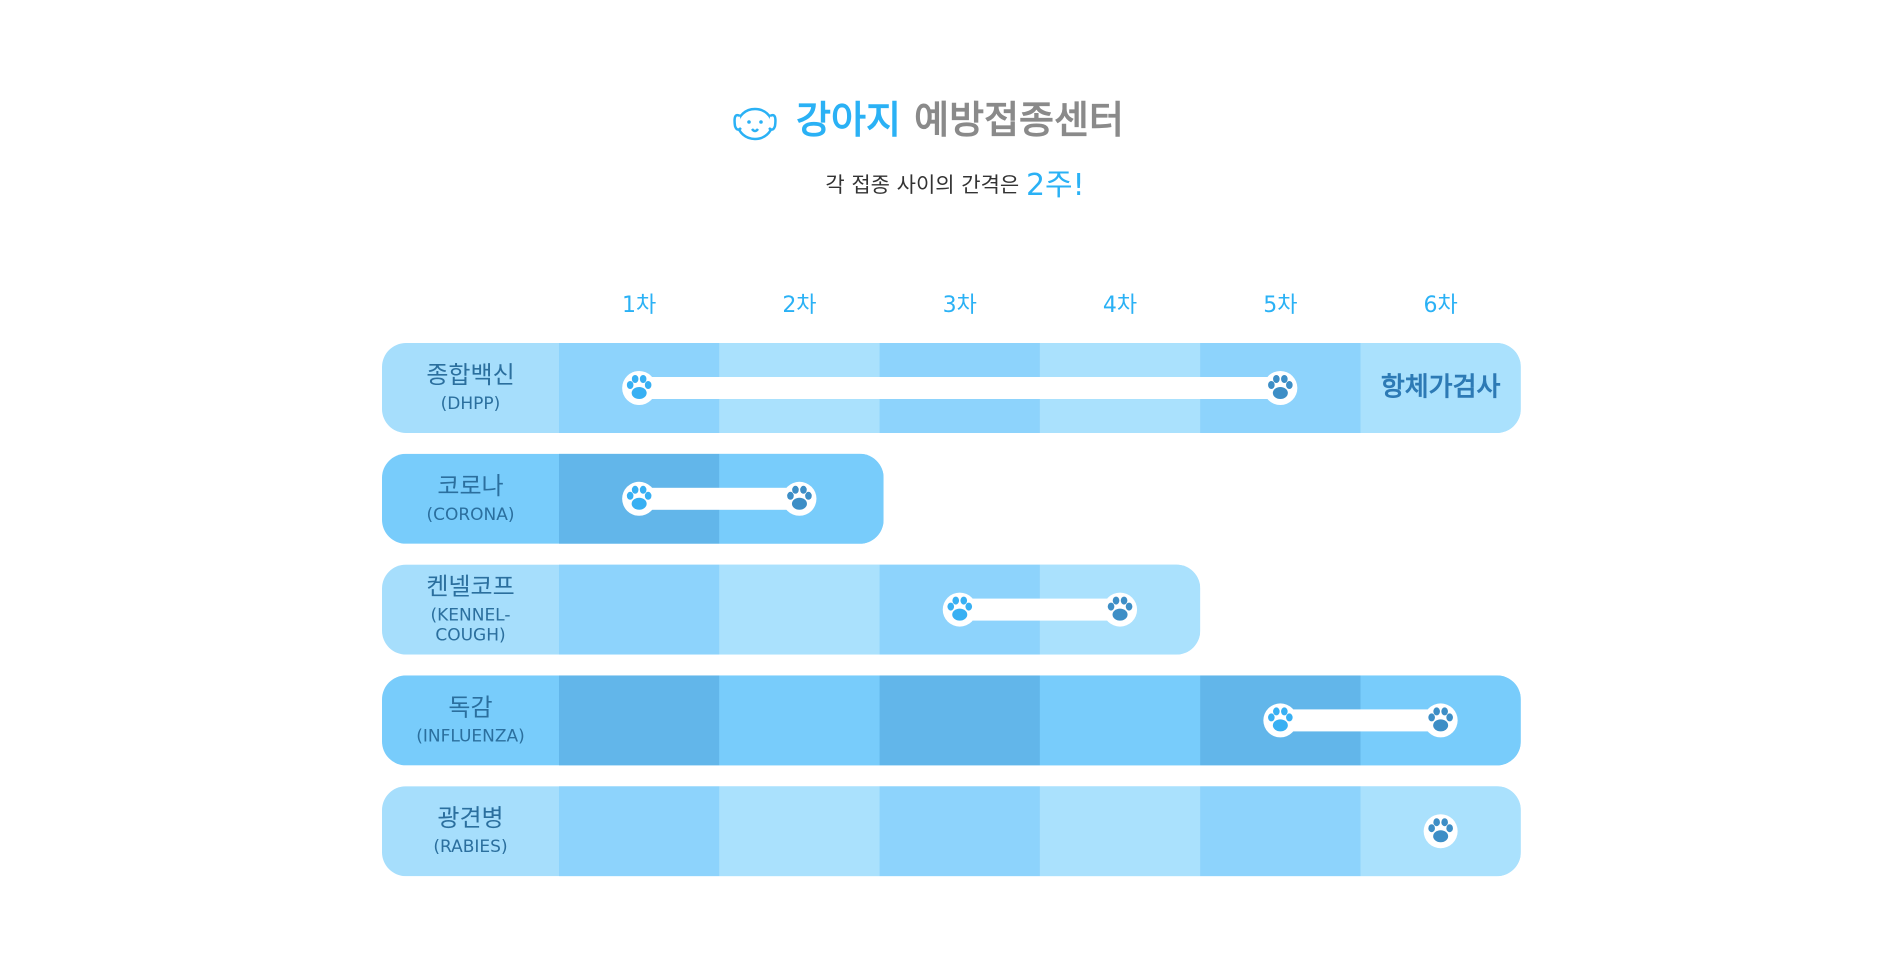  I want to click on title: 강아지 예방접종센터, so click(960, 120).